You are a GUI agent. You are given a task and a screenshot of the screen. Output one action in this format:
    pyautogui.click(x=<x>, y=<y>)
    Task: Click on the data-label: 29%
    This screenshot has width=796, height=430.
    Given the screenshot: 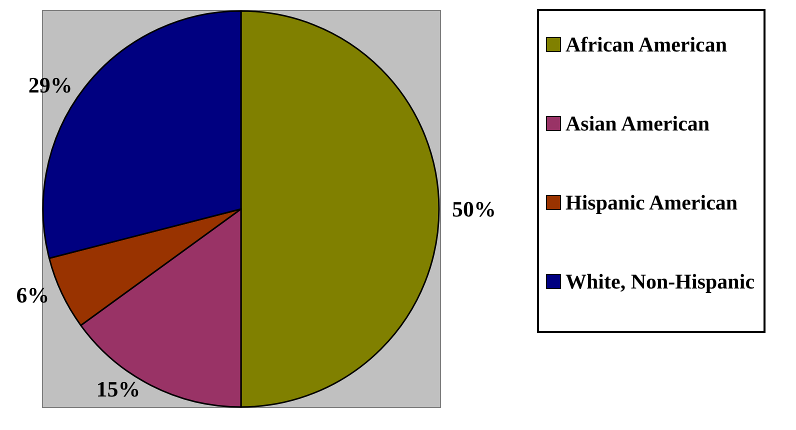 What is the action you would take?
    pyautogui.click(x=50, y=85)
    